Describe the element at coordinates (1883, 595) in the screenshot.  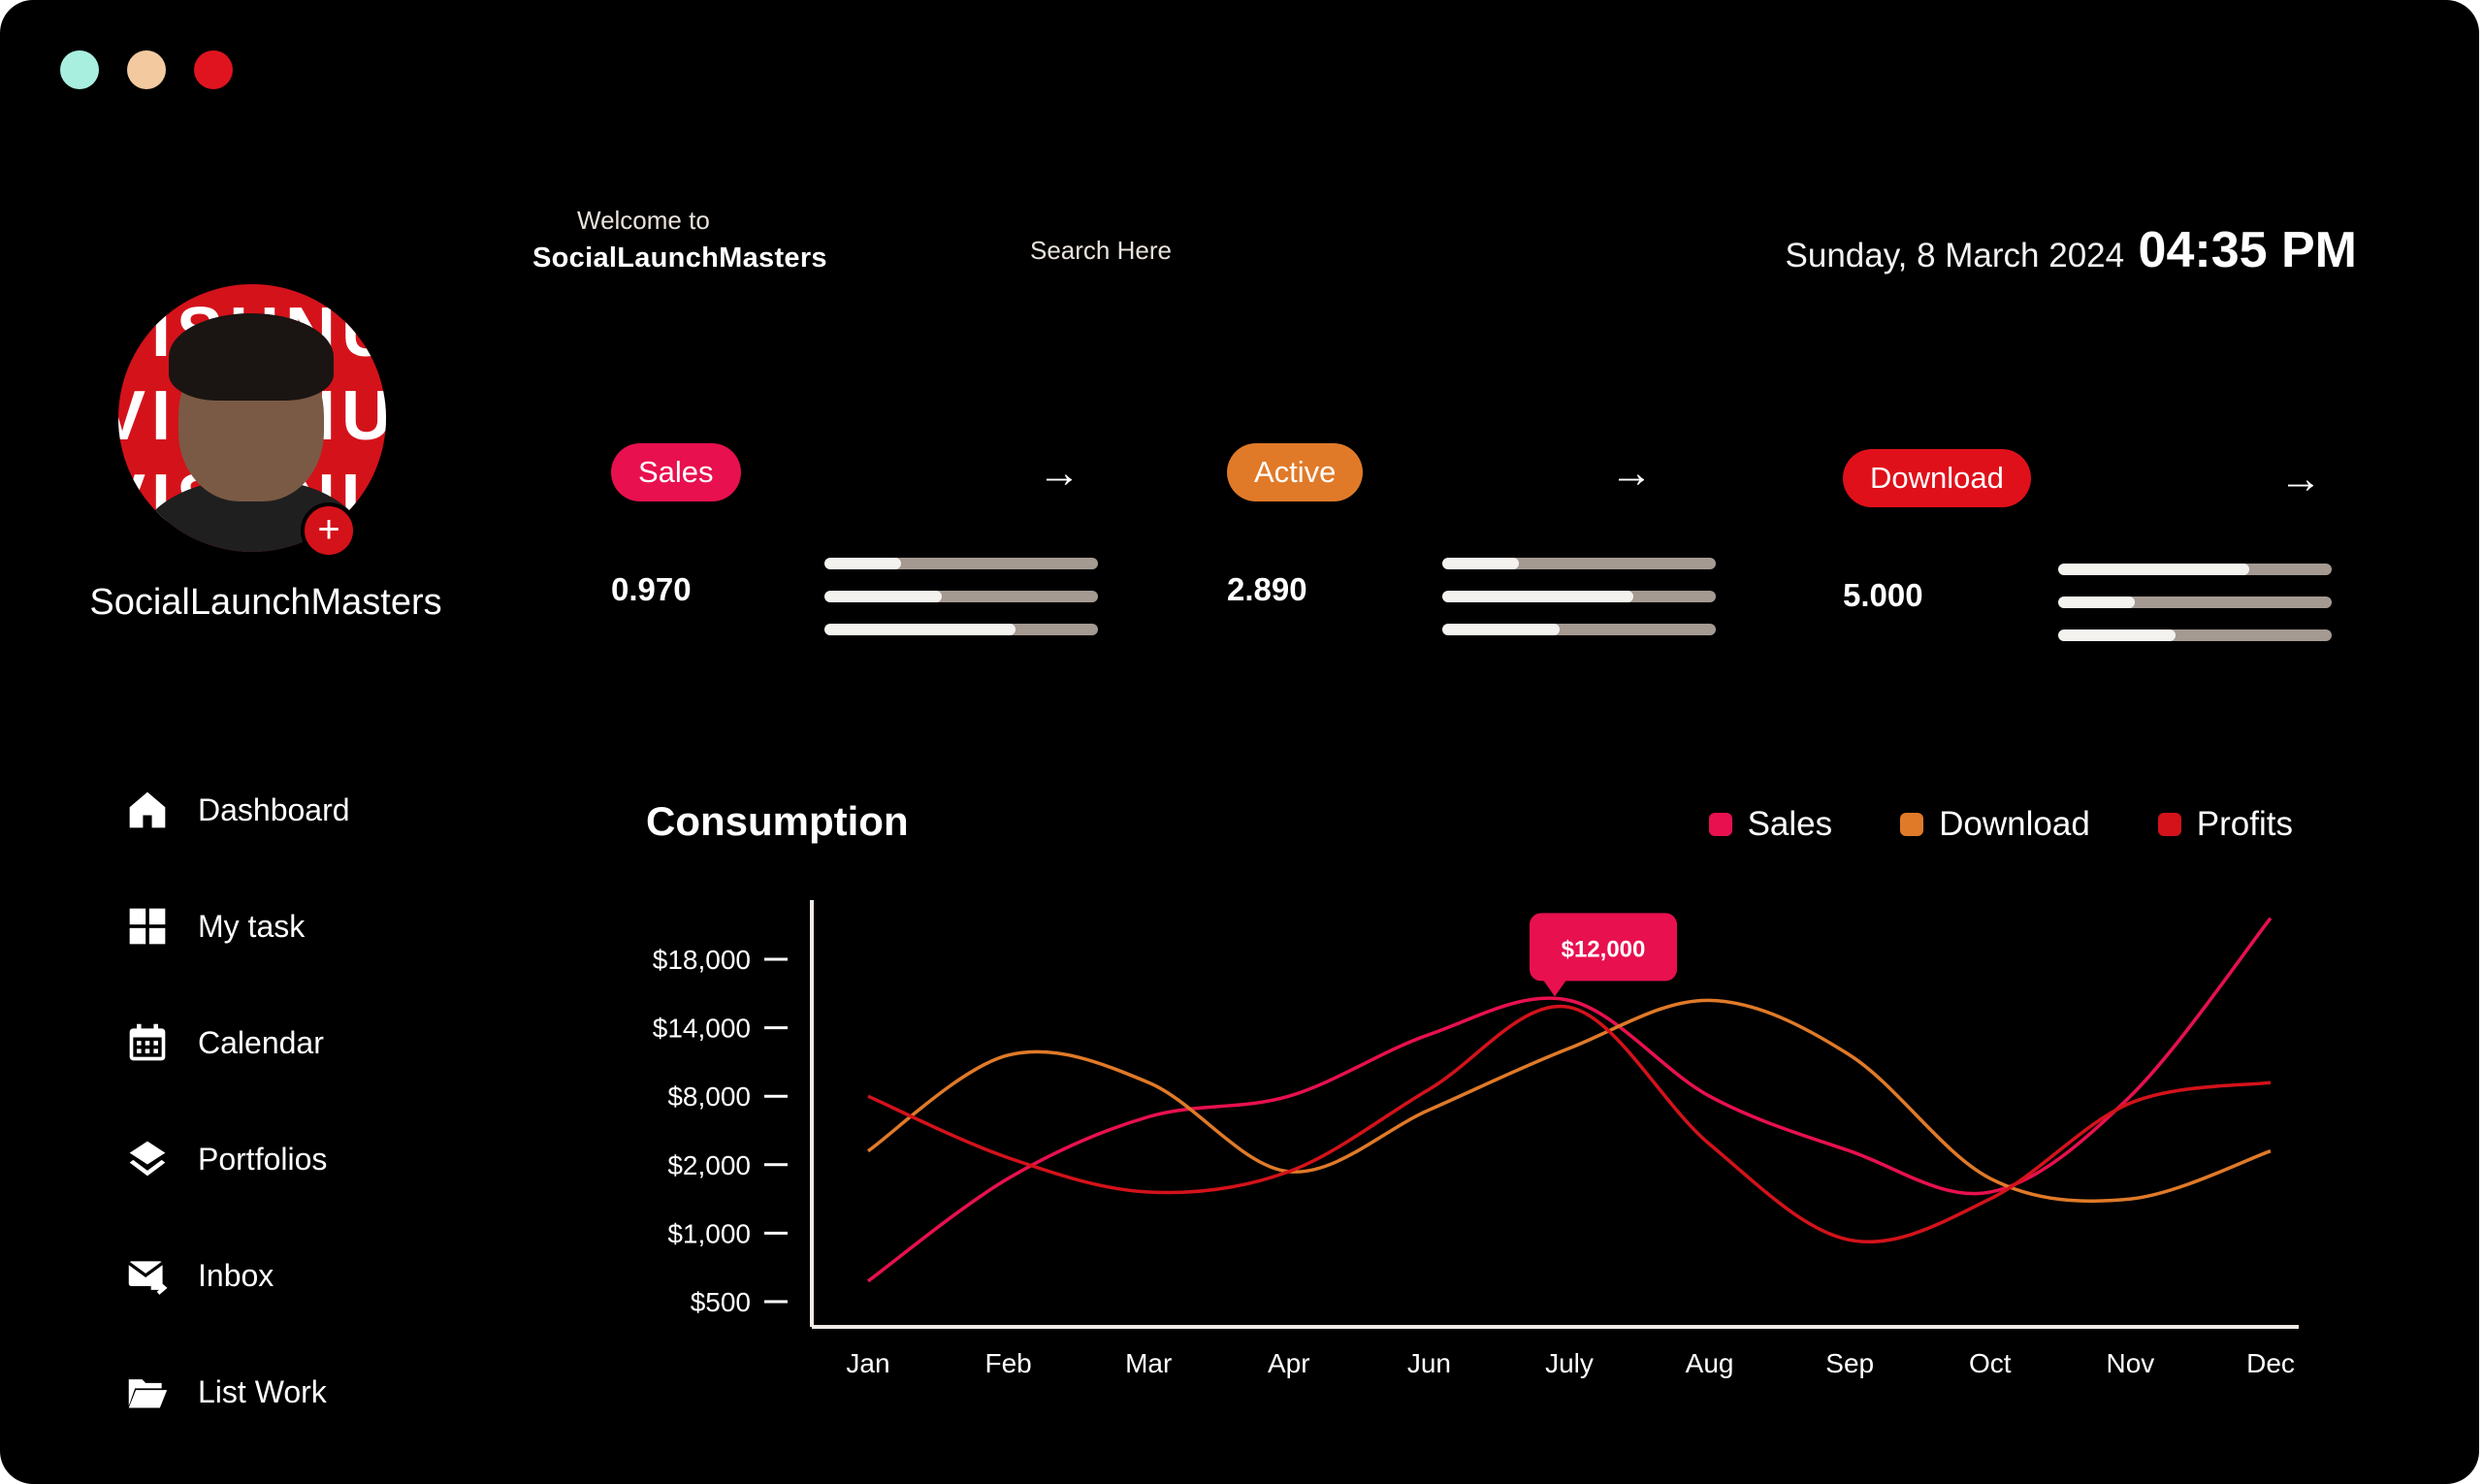
I see `stat-value: 5.000` at that location.